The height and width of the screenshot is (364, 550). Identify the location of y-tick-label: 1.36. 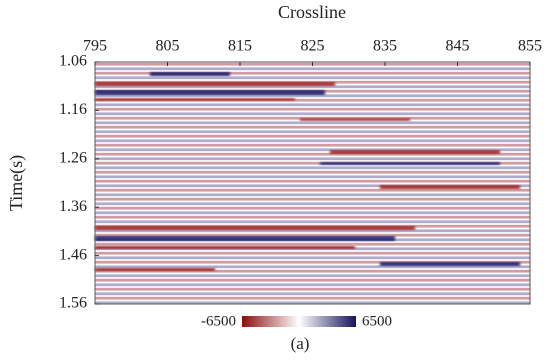
(73, 206).